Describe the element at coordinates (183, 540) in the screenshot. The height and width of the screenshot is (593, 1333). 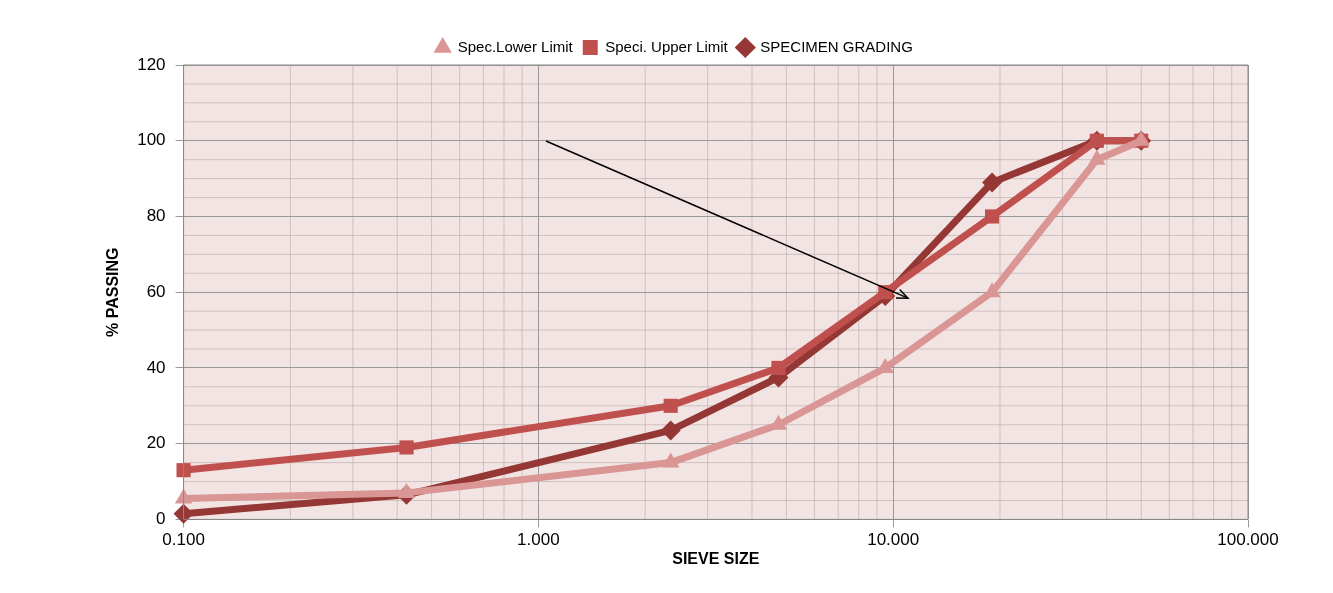
I see `x-tick-label: 0.100` at that location.